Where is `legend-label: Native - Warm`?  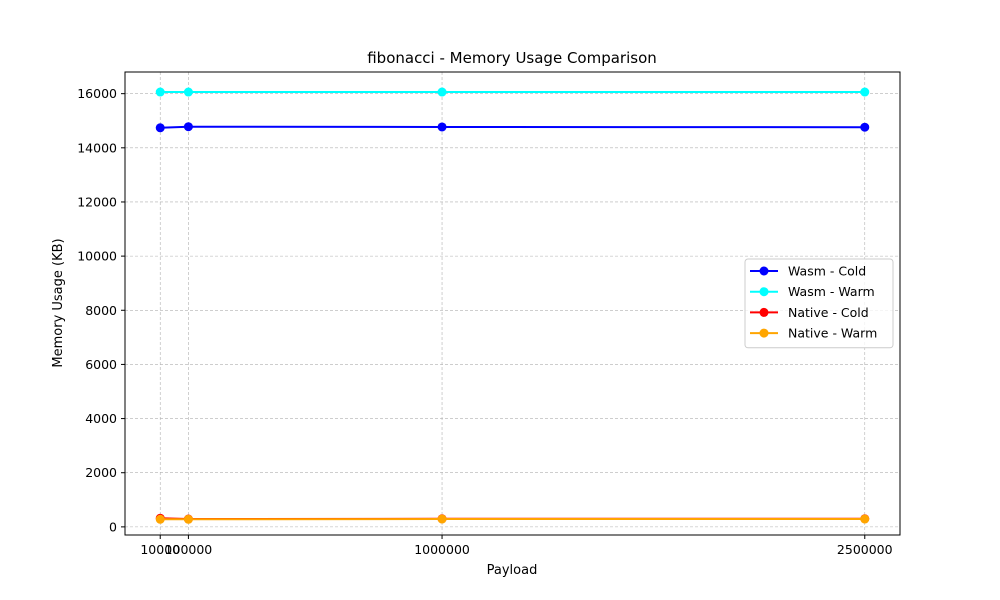 legend-label: Native - Warm is located at coordinates (832, 333).